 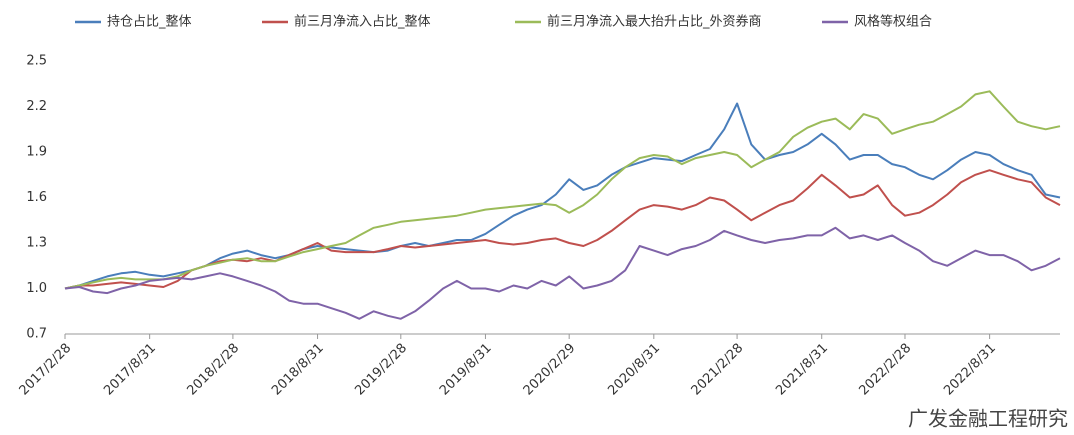 What do you see at coordinates (893, 22) in the screenshot?
I see `legend-label: 风格等权组合` at bounding box center [893, 22].